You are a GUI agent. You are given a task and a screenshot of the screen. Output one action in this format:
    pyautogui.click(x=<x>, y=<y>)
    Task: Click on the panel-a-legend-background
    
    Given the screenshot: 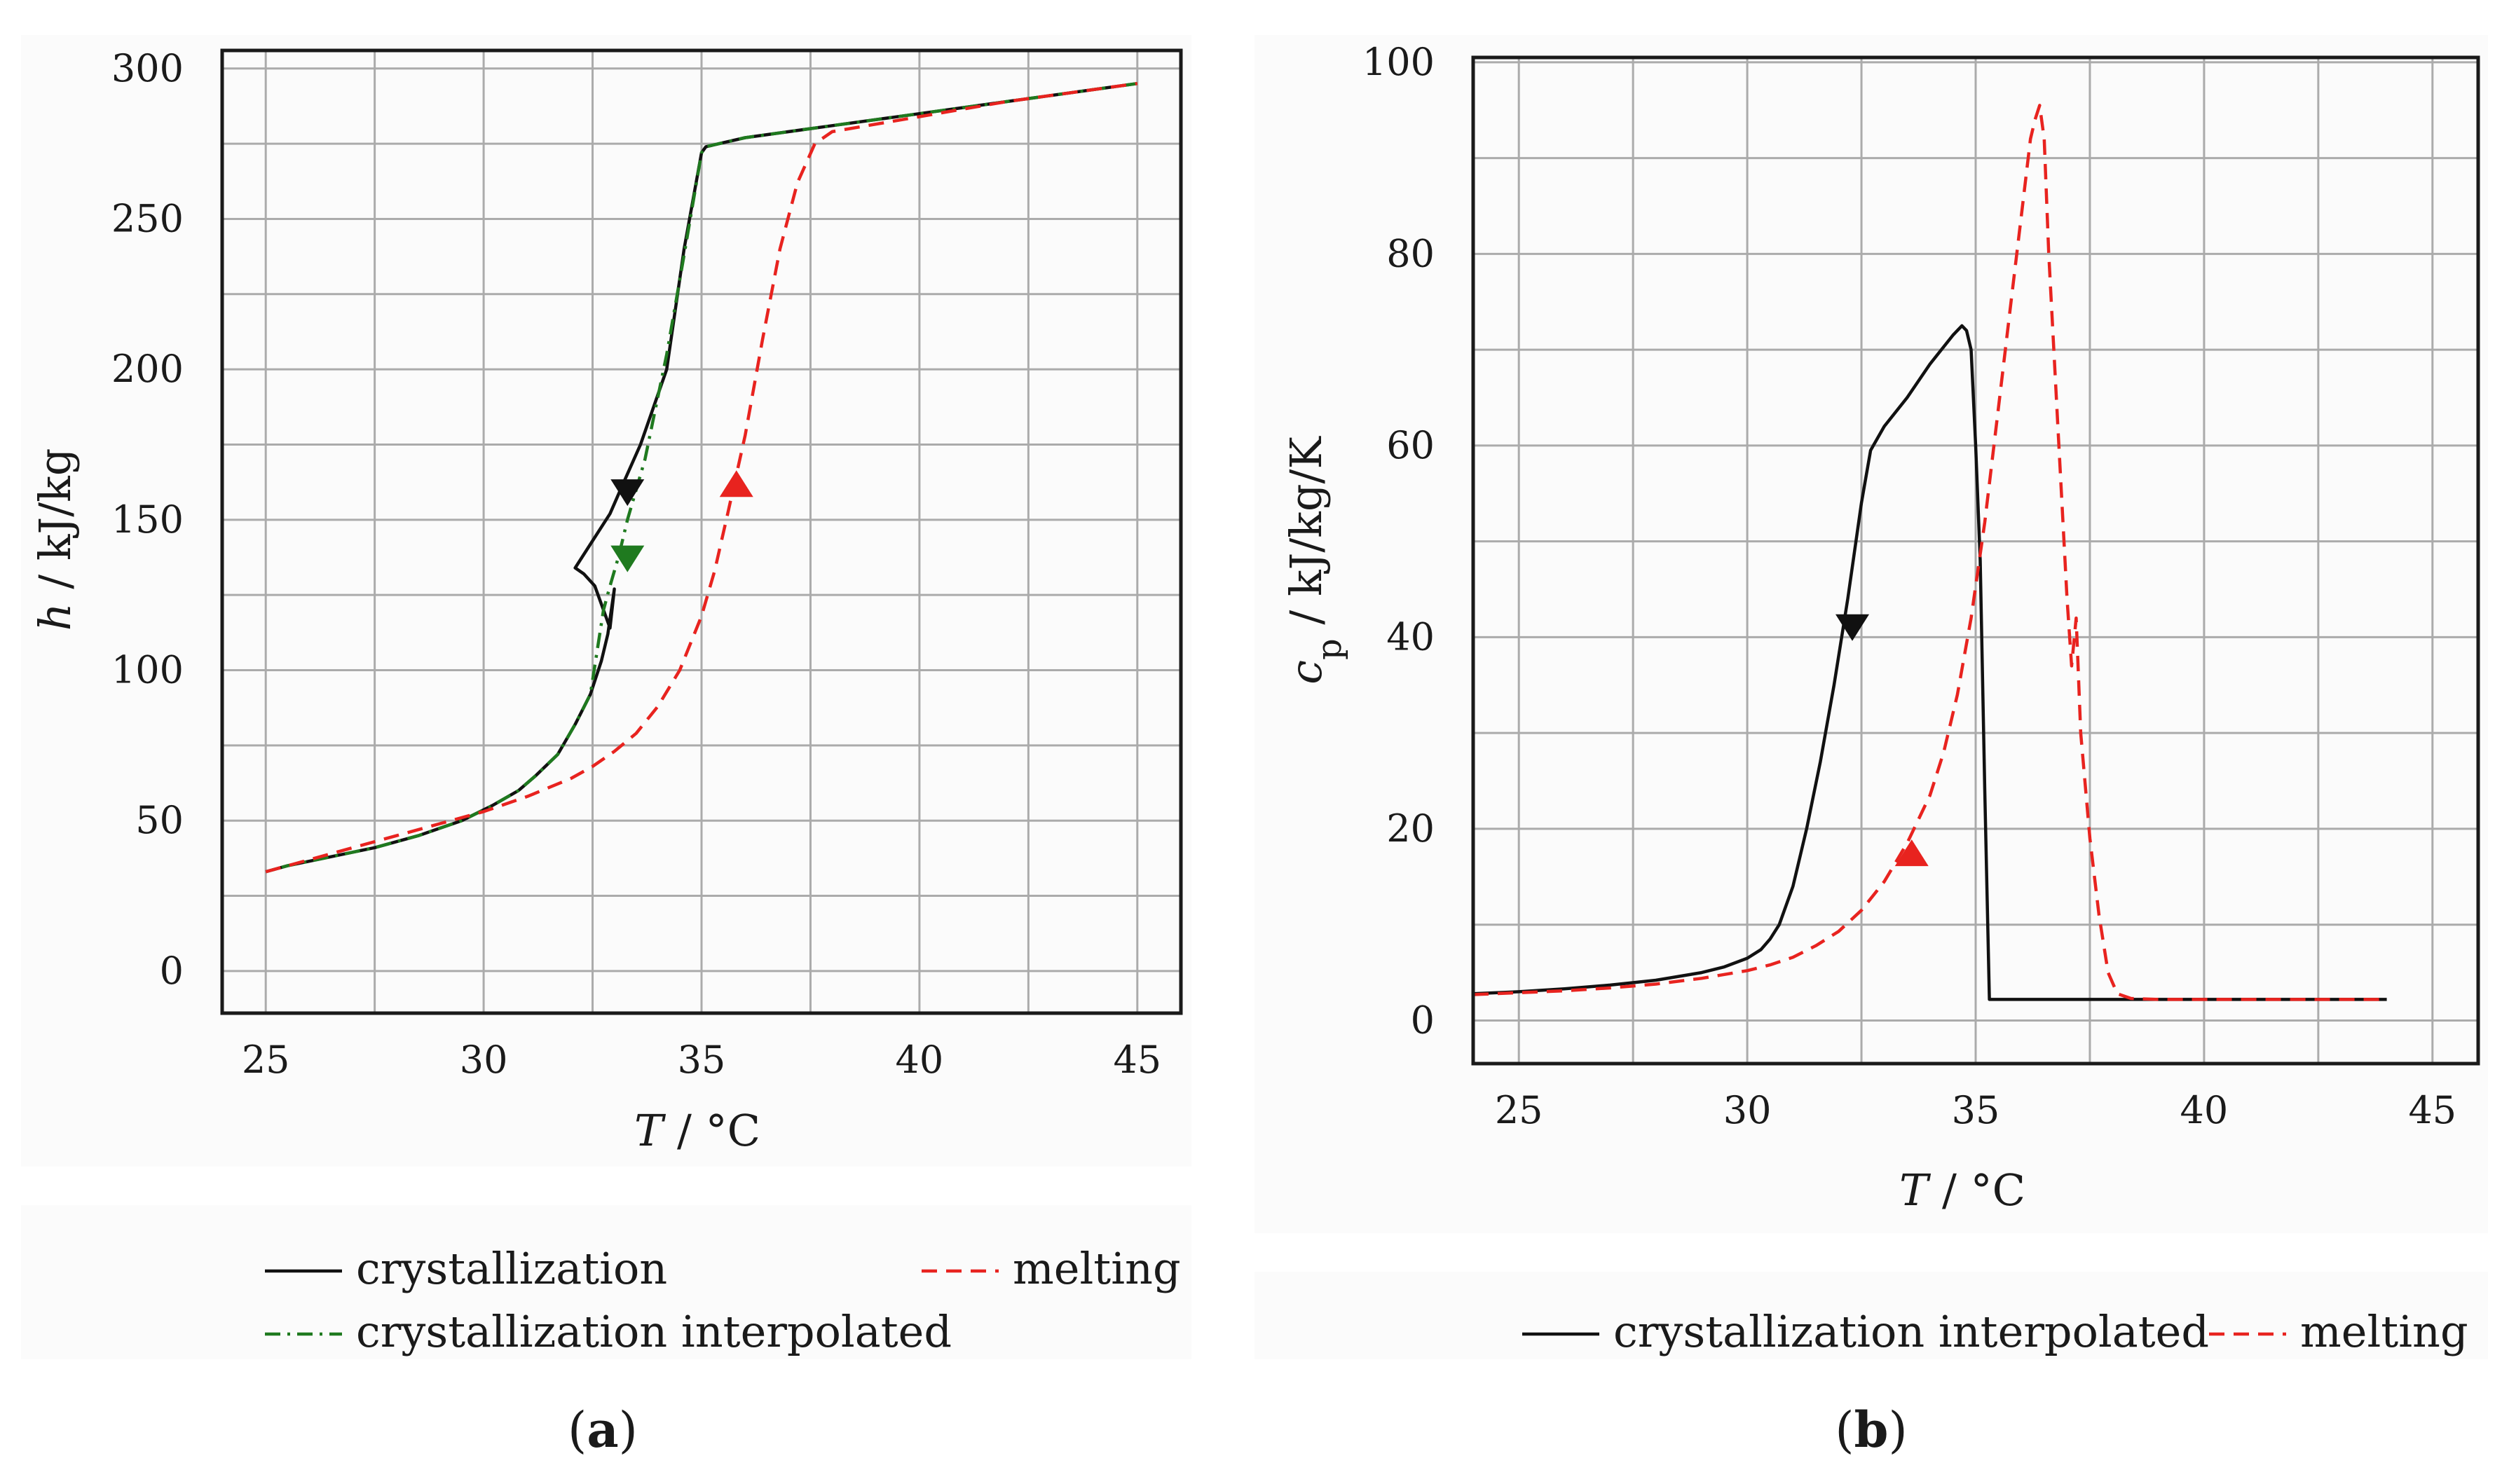 What is the action you would take?
    pyautogui.click(x=606, y=1282)
    